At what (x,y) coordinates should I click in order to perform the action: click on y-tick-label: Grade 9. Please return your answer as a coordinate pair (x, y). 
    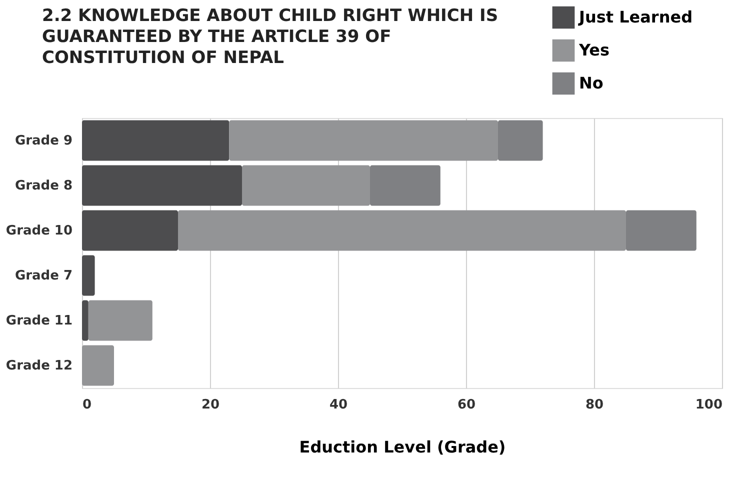
    Looking at the image, I should click on (43, 141).